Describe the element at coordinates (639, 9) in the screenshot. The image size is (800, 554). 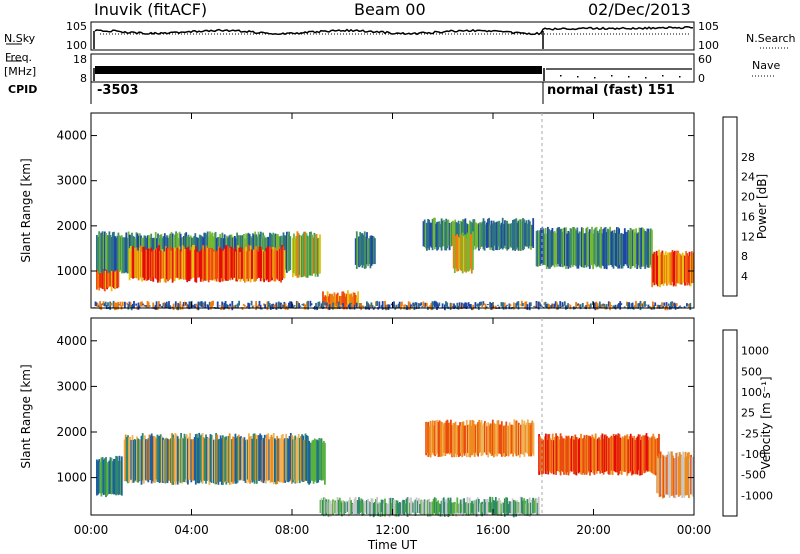
I see `date-title: 02/Dec/2013` at that location.